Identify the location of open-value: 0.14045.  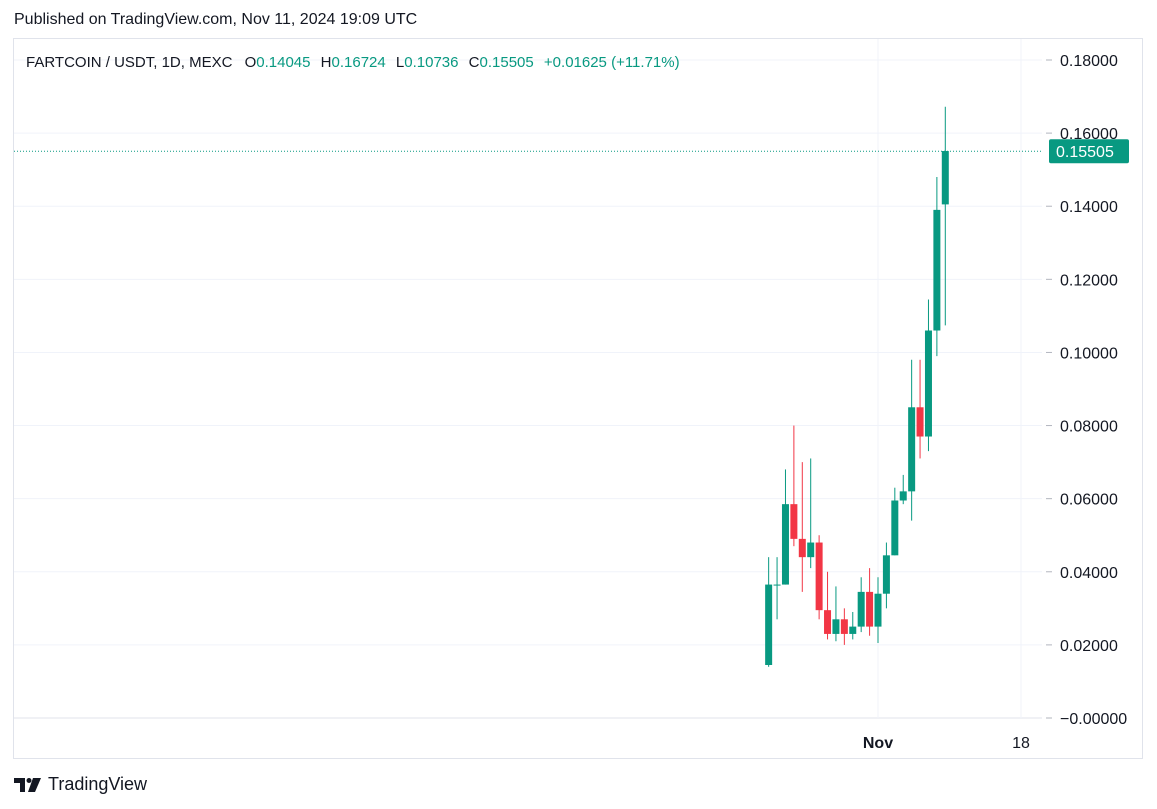
(283, 62).